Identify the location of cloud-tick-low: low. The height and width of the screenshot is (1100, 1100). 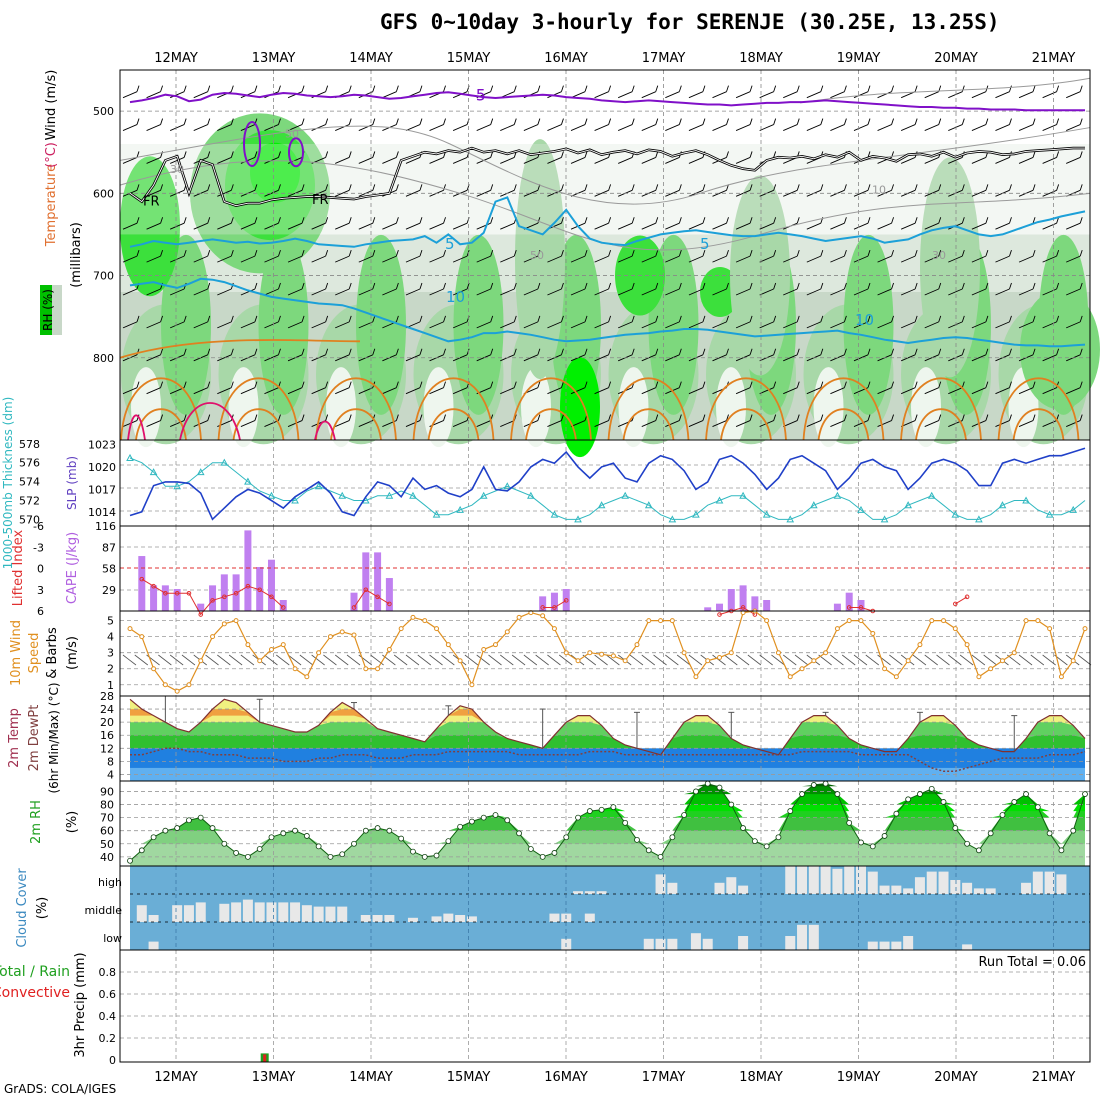
(112, 938).